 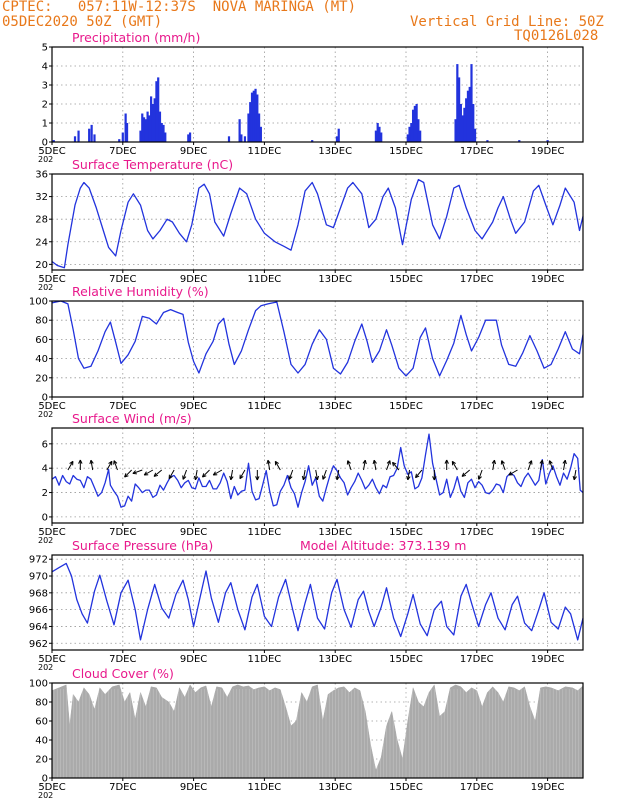 I want to click on y-tick-label: 60, so click(x=41, y=340).